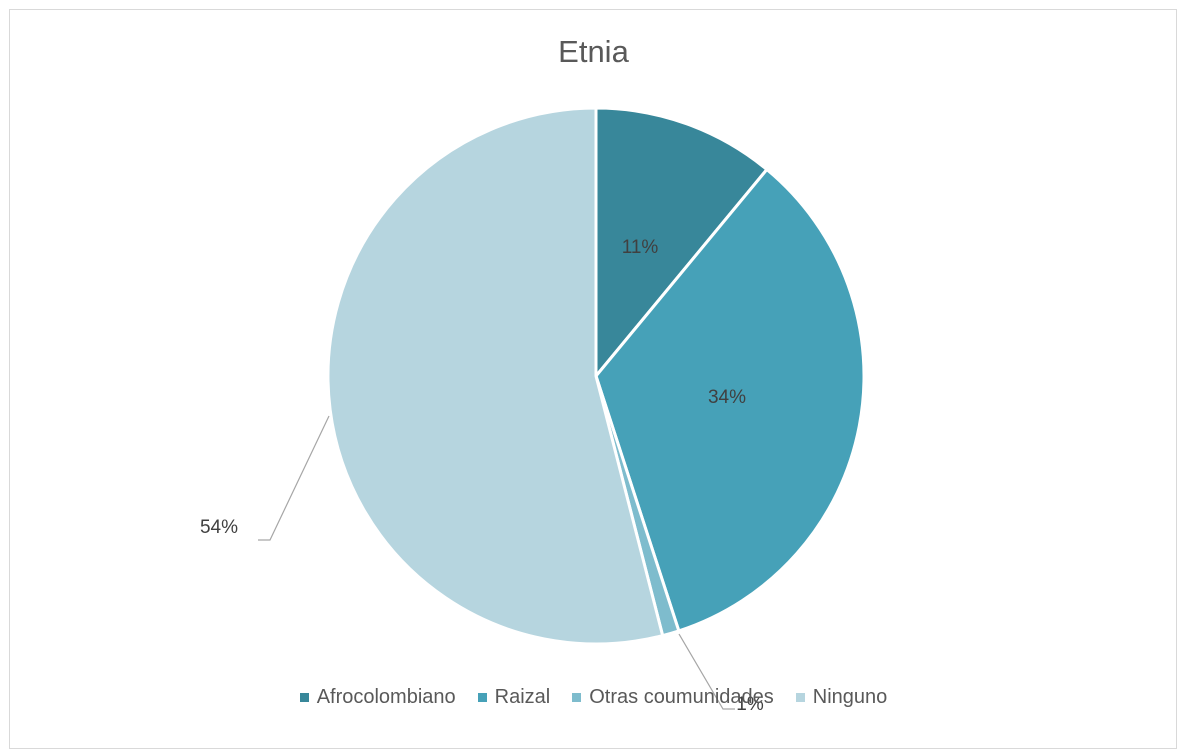  Describe the element at coordinates (681, 697) in the screenshot. I see `legend-label: Otras coumunidades` at that location.